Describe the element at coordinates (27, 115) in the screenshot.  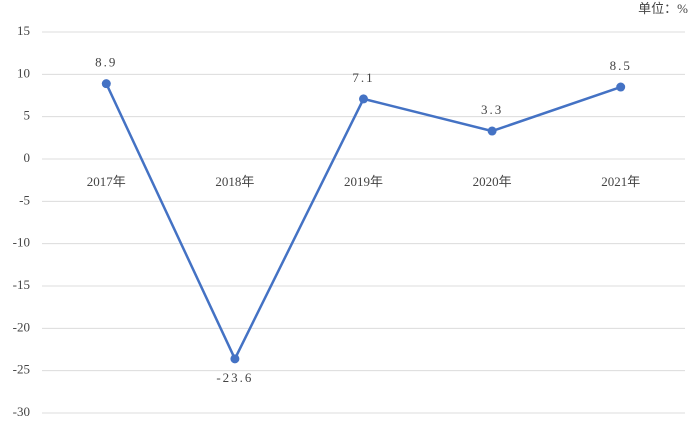
I see `y-tick-label: 5` at that location.